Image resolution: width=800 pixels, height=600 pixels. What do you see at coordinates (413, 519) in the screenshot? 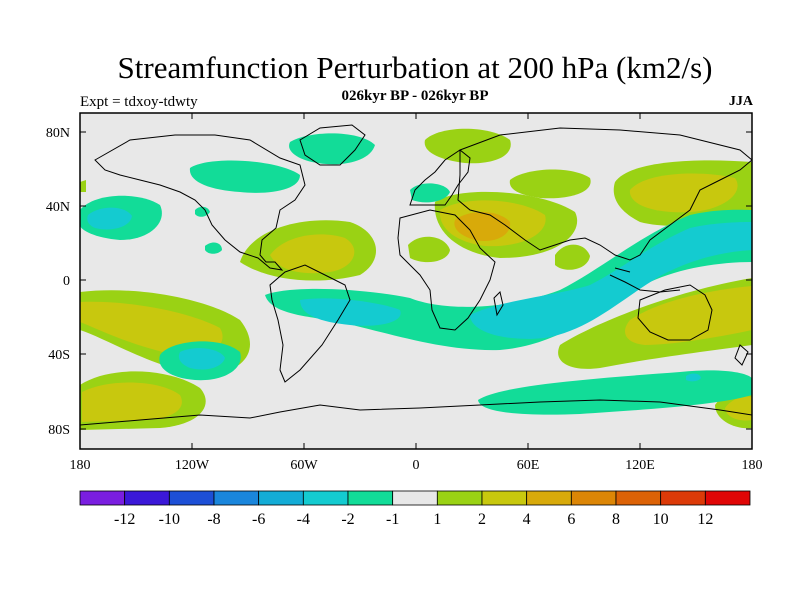
I see `colorbar-labels: -12 -10 -8 -6 -4 -2 -1 1 2 4 6 8 10 12` at bounding box center [413, 519].